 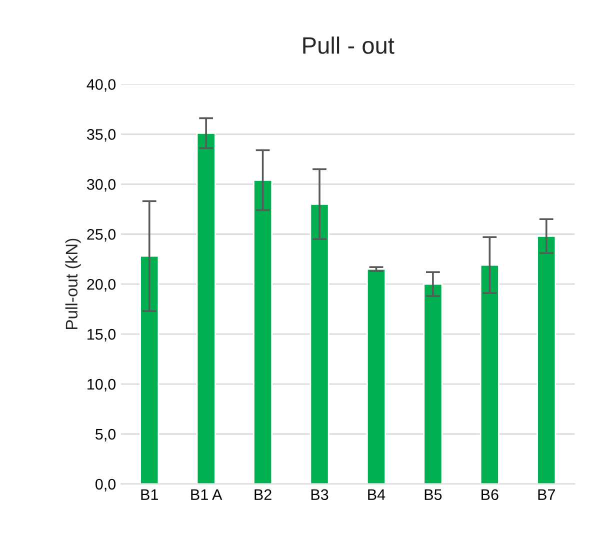 I want to click on y-tick-label: 25,0, so click(x=101, y=235).